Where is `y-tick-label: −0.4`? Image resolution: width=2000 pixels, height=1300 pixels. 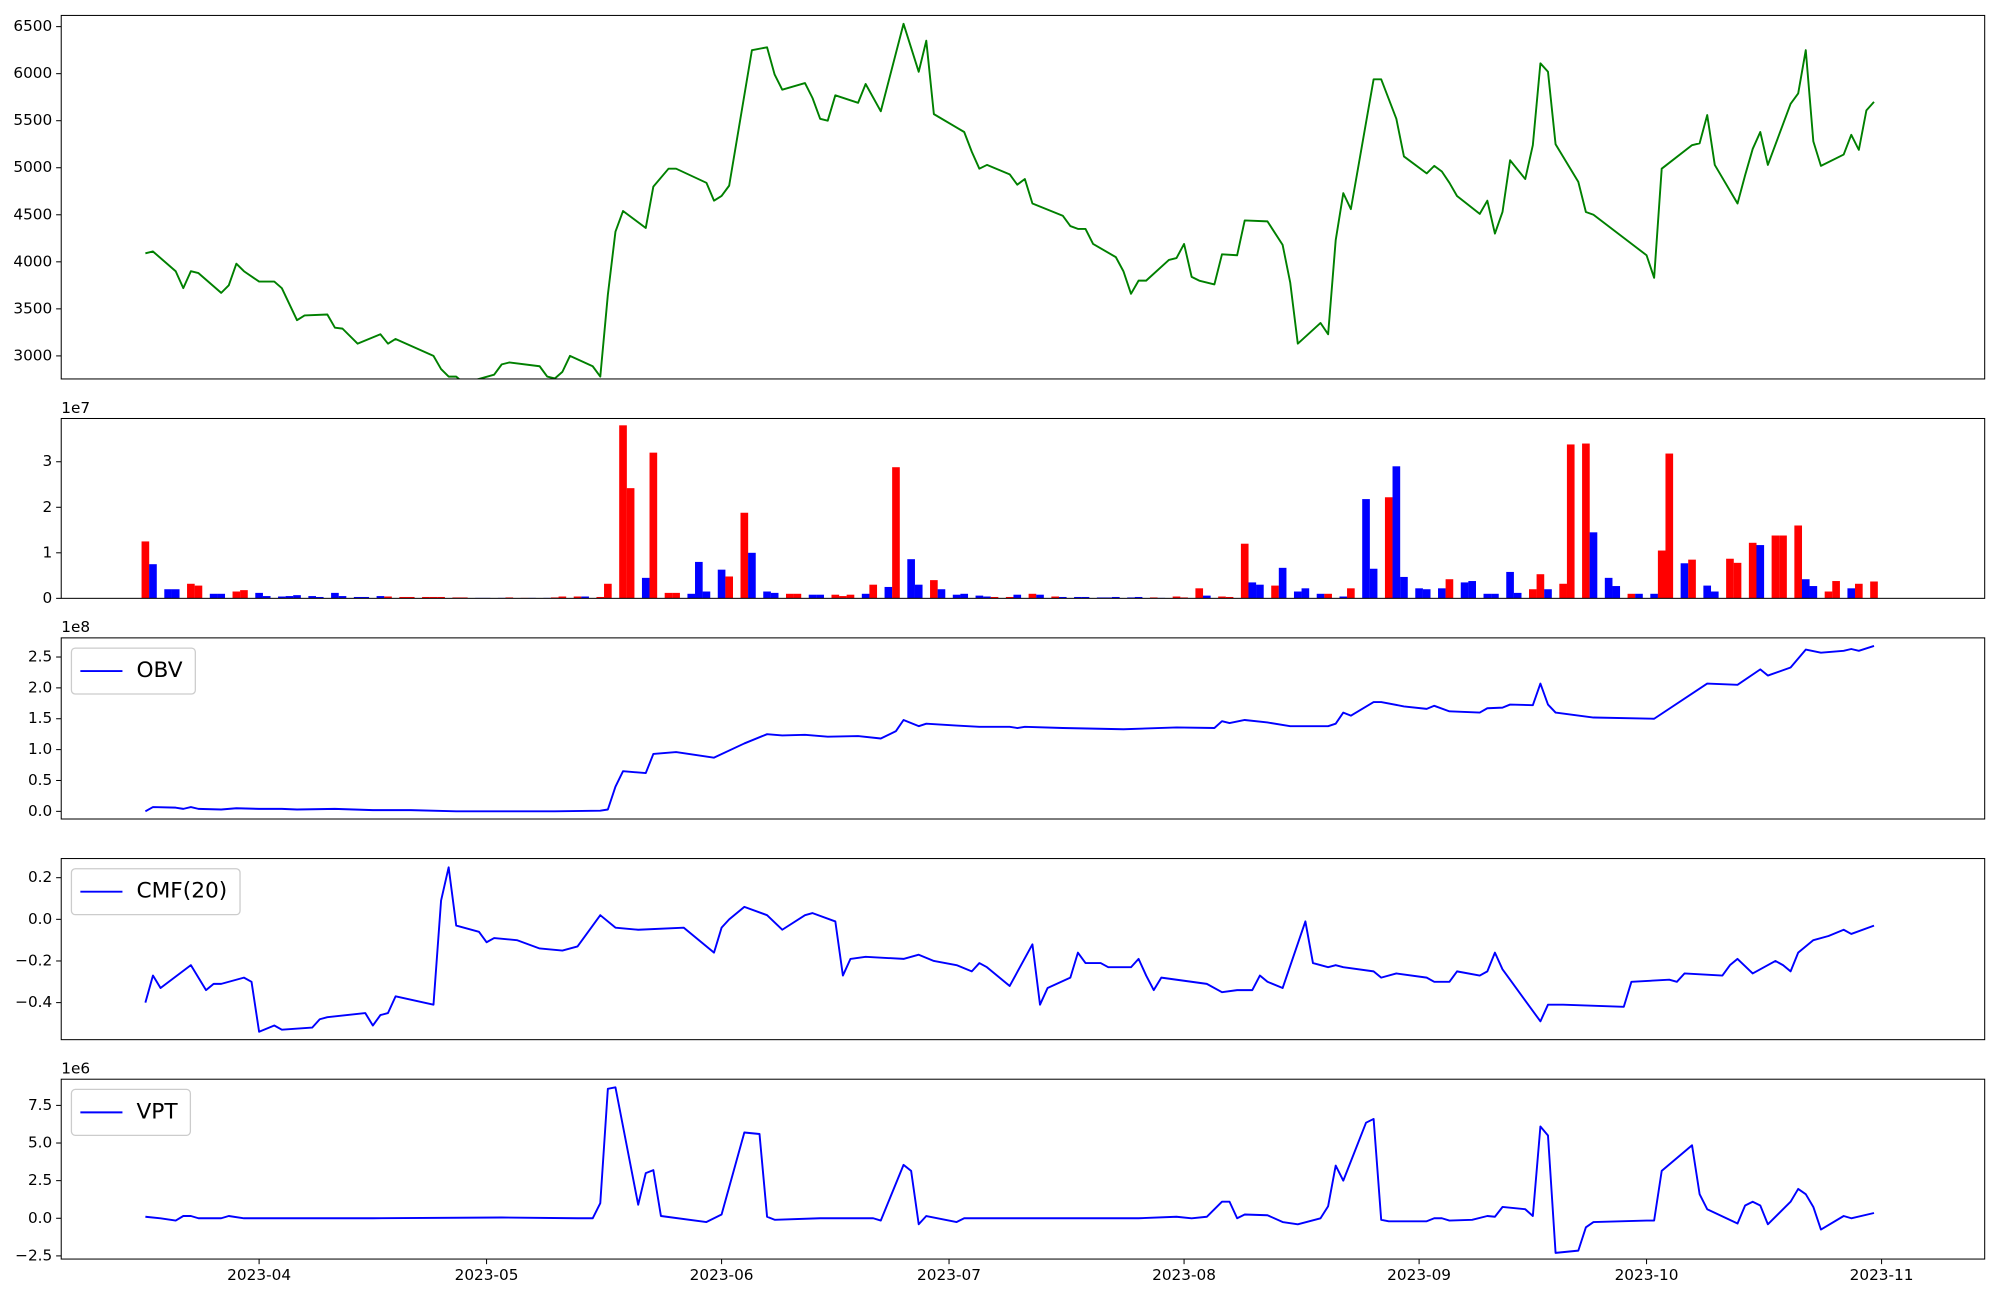
y-tick-label: −0.4 is located at coordinates (33, 1002).